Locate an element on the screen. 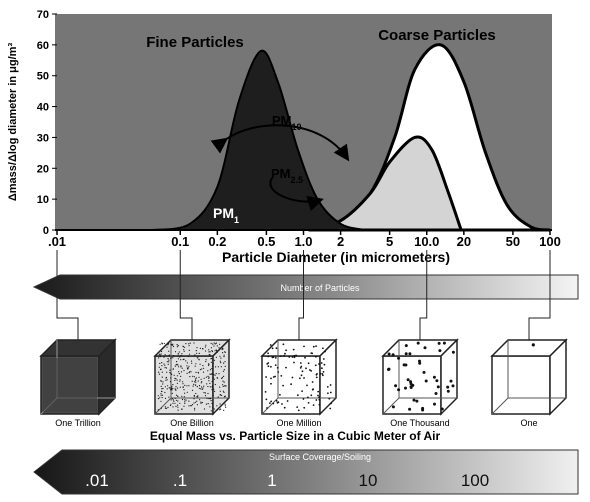 The height and width of the screenshot is (502, 590). cube-caption: One Billion is located at coordinates (192, 423).